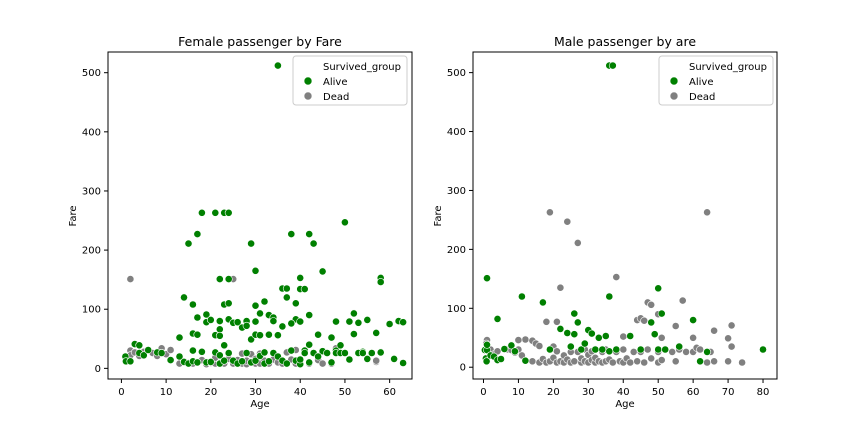 This screenshot has height=432, width=864. What do you see at coordinates (166, 392) in the screenshot?
I see `x-tick-label: 10` at bounding box center [166, 392].